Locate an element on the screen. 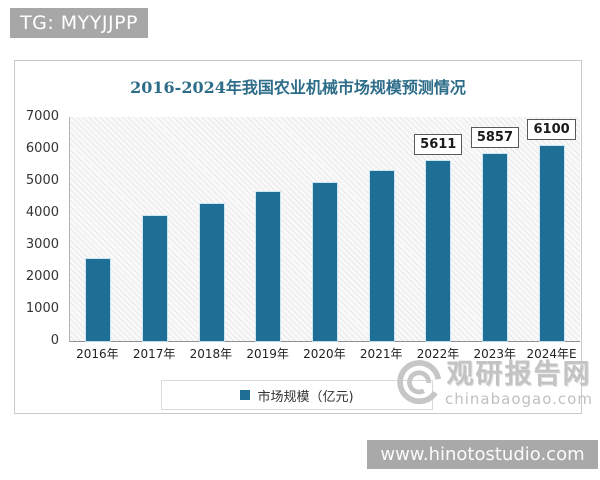 This screenshot has height=480, width=600. y-tick-label: 3000 is located at coordinates (42, 244).